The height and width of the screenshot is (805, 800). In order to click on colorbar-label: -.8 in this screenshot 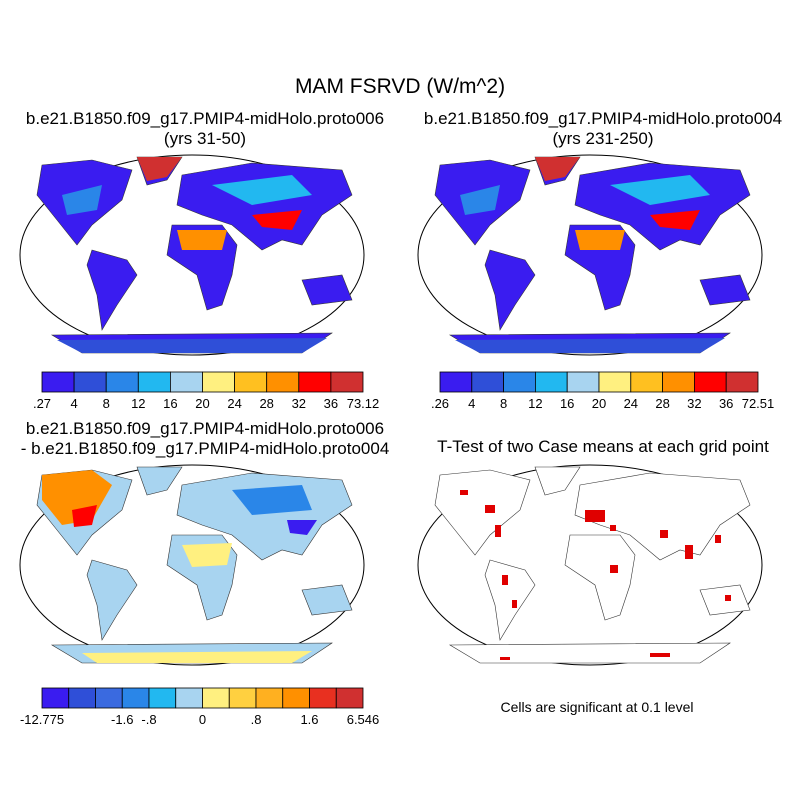, I will do `click(148, 719)`.